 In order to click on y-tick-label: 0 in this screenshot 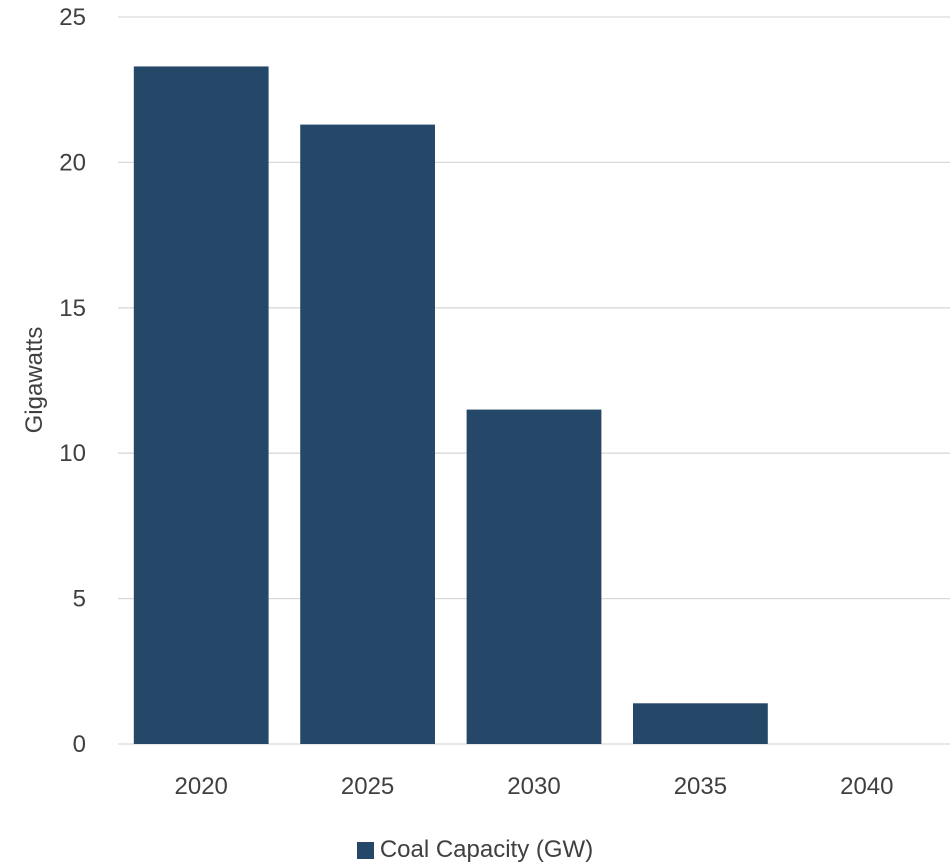, I will do `click(79, 744)`.